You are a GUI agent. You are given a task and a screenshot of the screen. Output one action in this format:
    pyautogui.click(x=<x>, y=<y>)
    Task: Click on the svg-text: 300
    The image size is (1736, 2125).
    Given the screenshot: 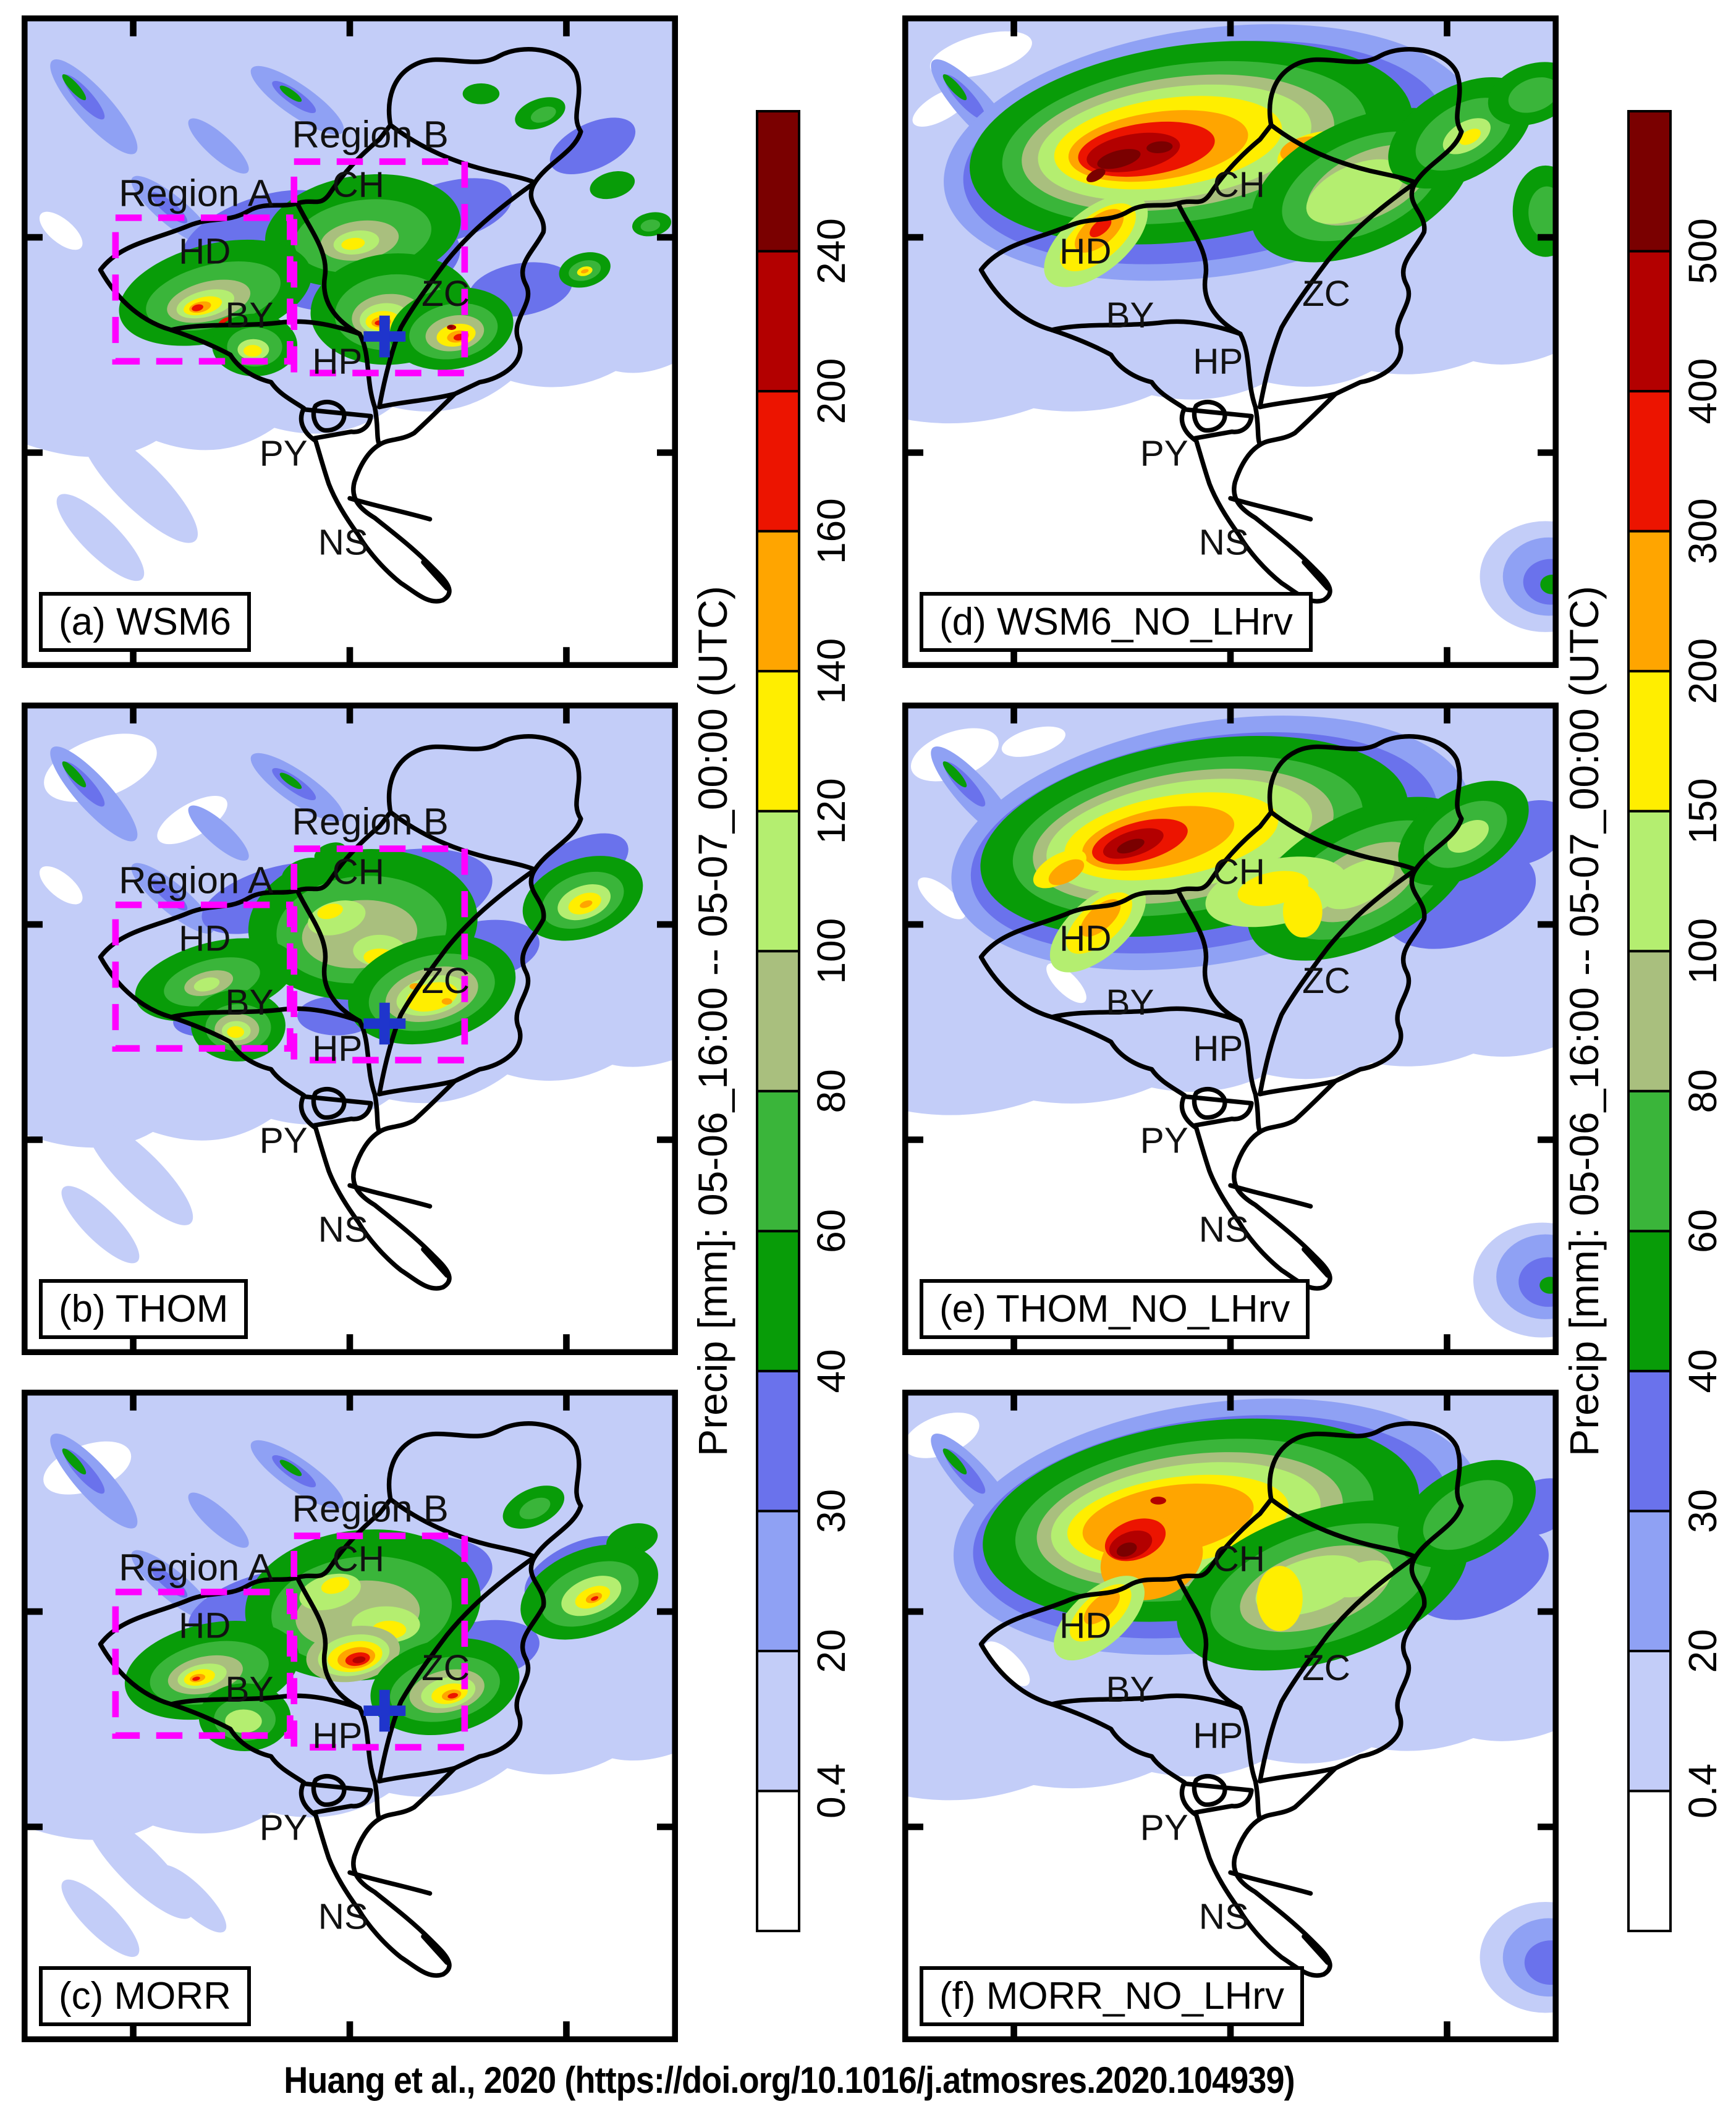 What is the action you would take?
    pyautogui.click(x=1702, y=531)
    